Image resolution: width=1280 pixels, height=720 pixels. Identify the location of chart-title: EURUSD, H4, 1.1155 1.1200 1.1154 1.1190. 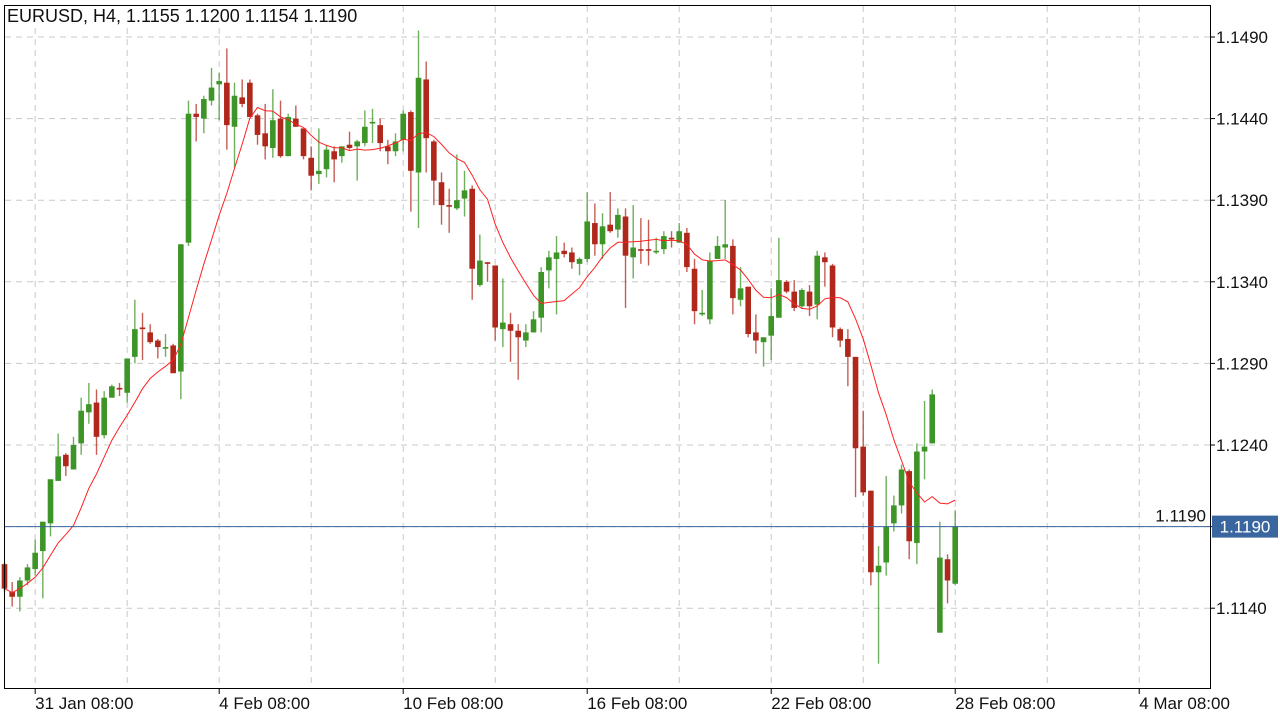
(183, 16).